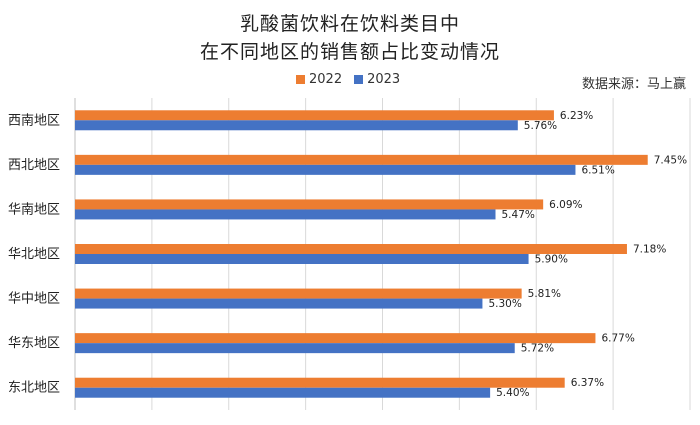  I want to click on chart-title-line-2: 在不同地区的销售额占比变动情况, so click(349, 52).